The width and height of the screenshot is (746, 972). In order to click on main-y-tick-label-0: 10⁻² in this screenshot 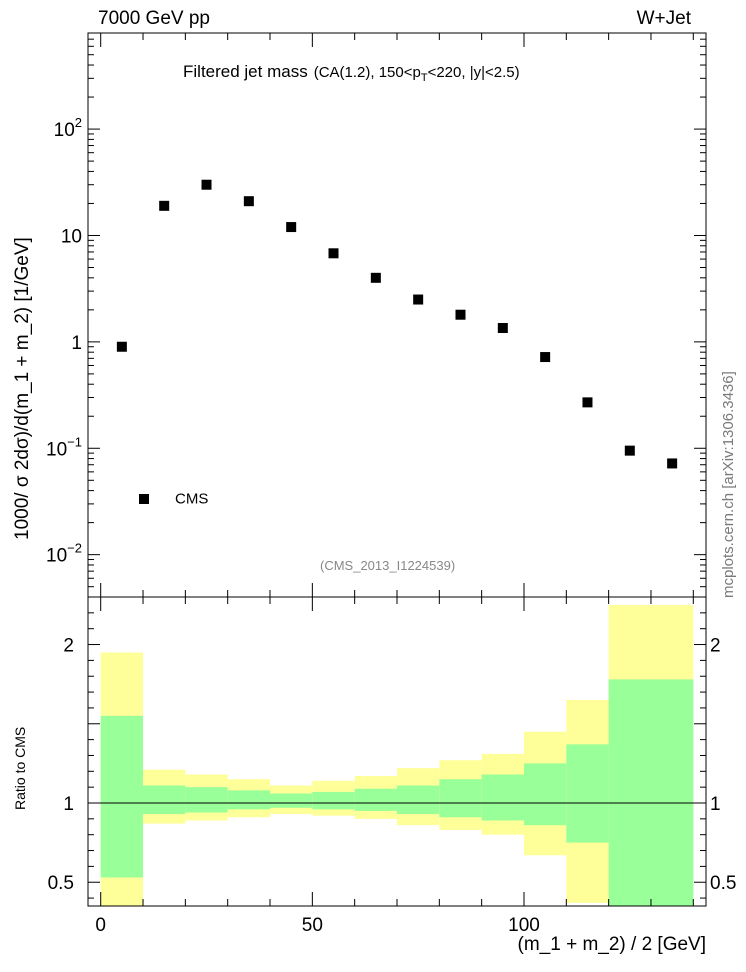, I will do `click(64, 554)`.